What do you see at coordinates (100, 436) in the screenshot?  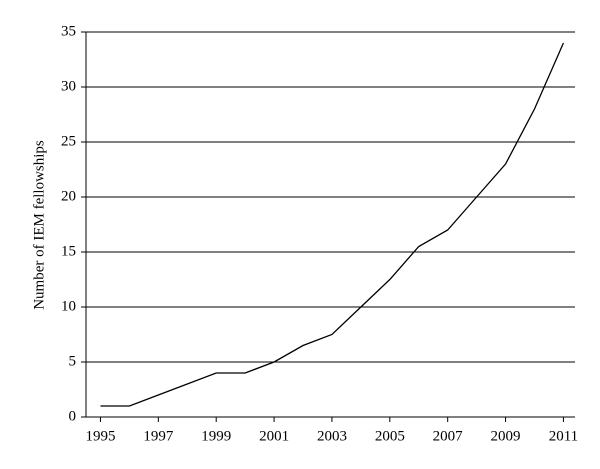 I see `x-tick-label: 1995` at bounding box center [100, 436].